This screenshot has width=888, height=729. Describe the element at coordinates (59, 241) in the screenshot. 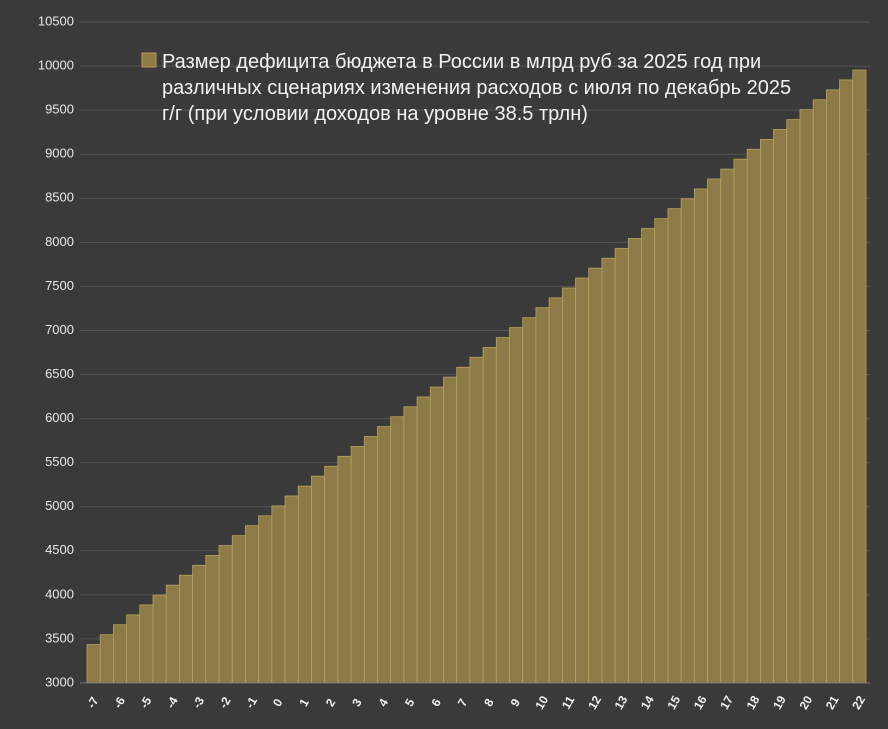

I see `y-tick-label: 8000` at that location.